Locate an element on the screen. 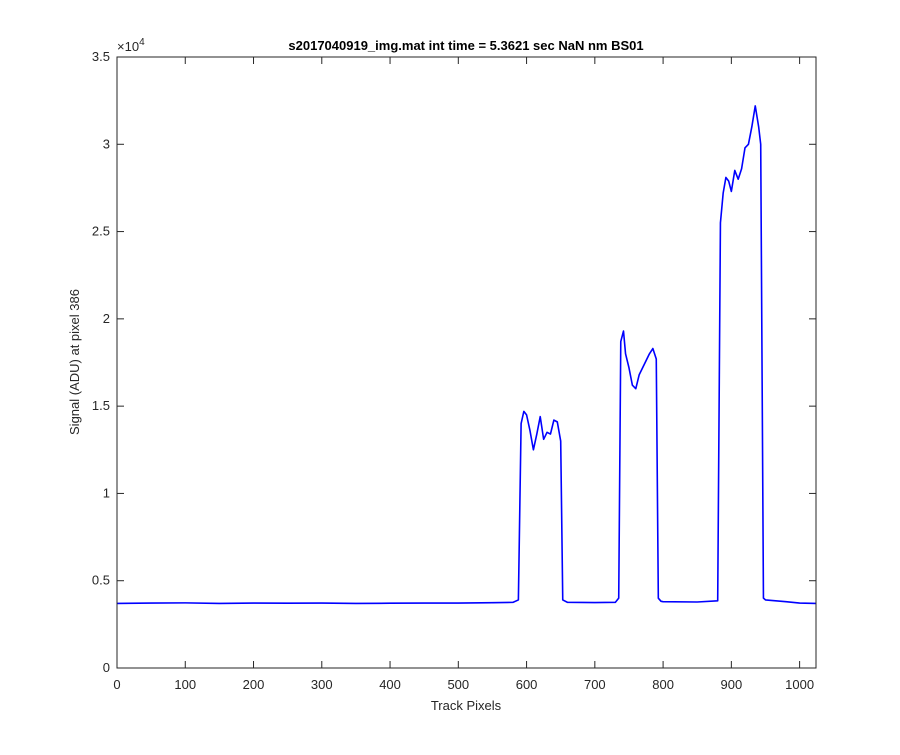 Image resolution: width=900 pixels, height=755 pixels. y-tick-label: 1 is located at coordinates (106, 492).